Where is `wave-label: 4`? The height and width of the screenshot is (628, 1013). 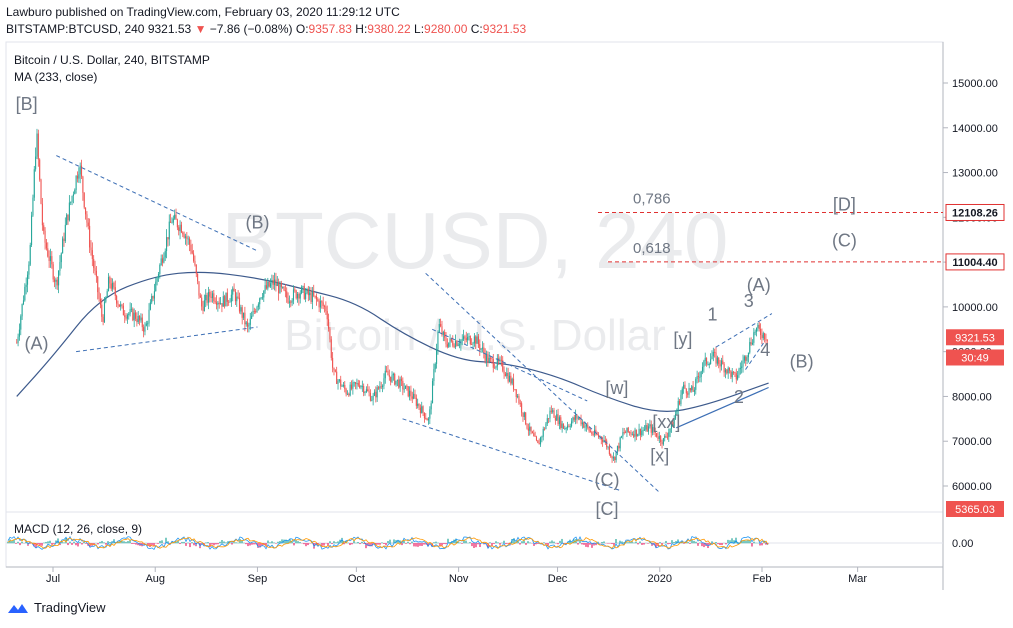 wave-label: 4 is located at coordinates (765, 350).